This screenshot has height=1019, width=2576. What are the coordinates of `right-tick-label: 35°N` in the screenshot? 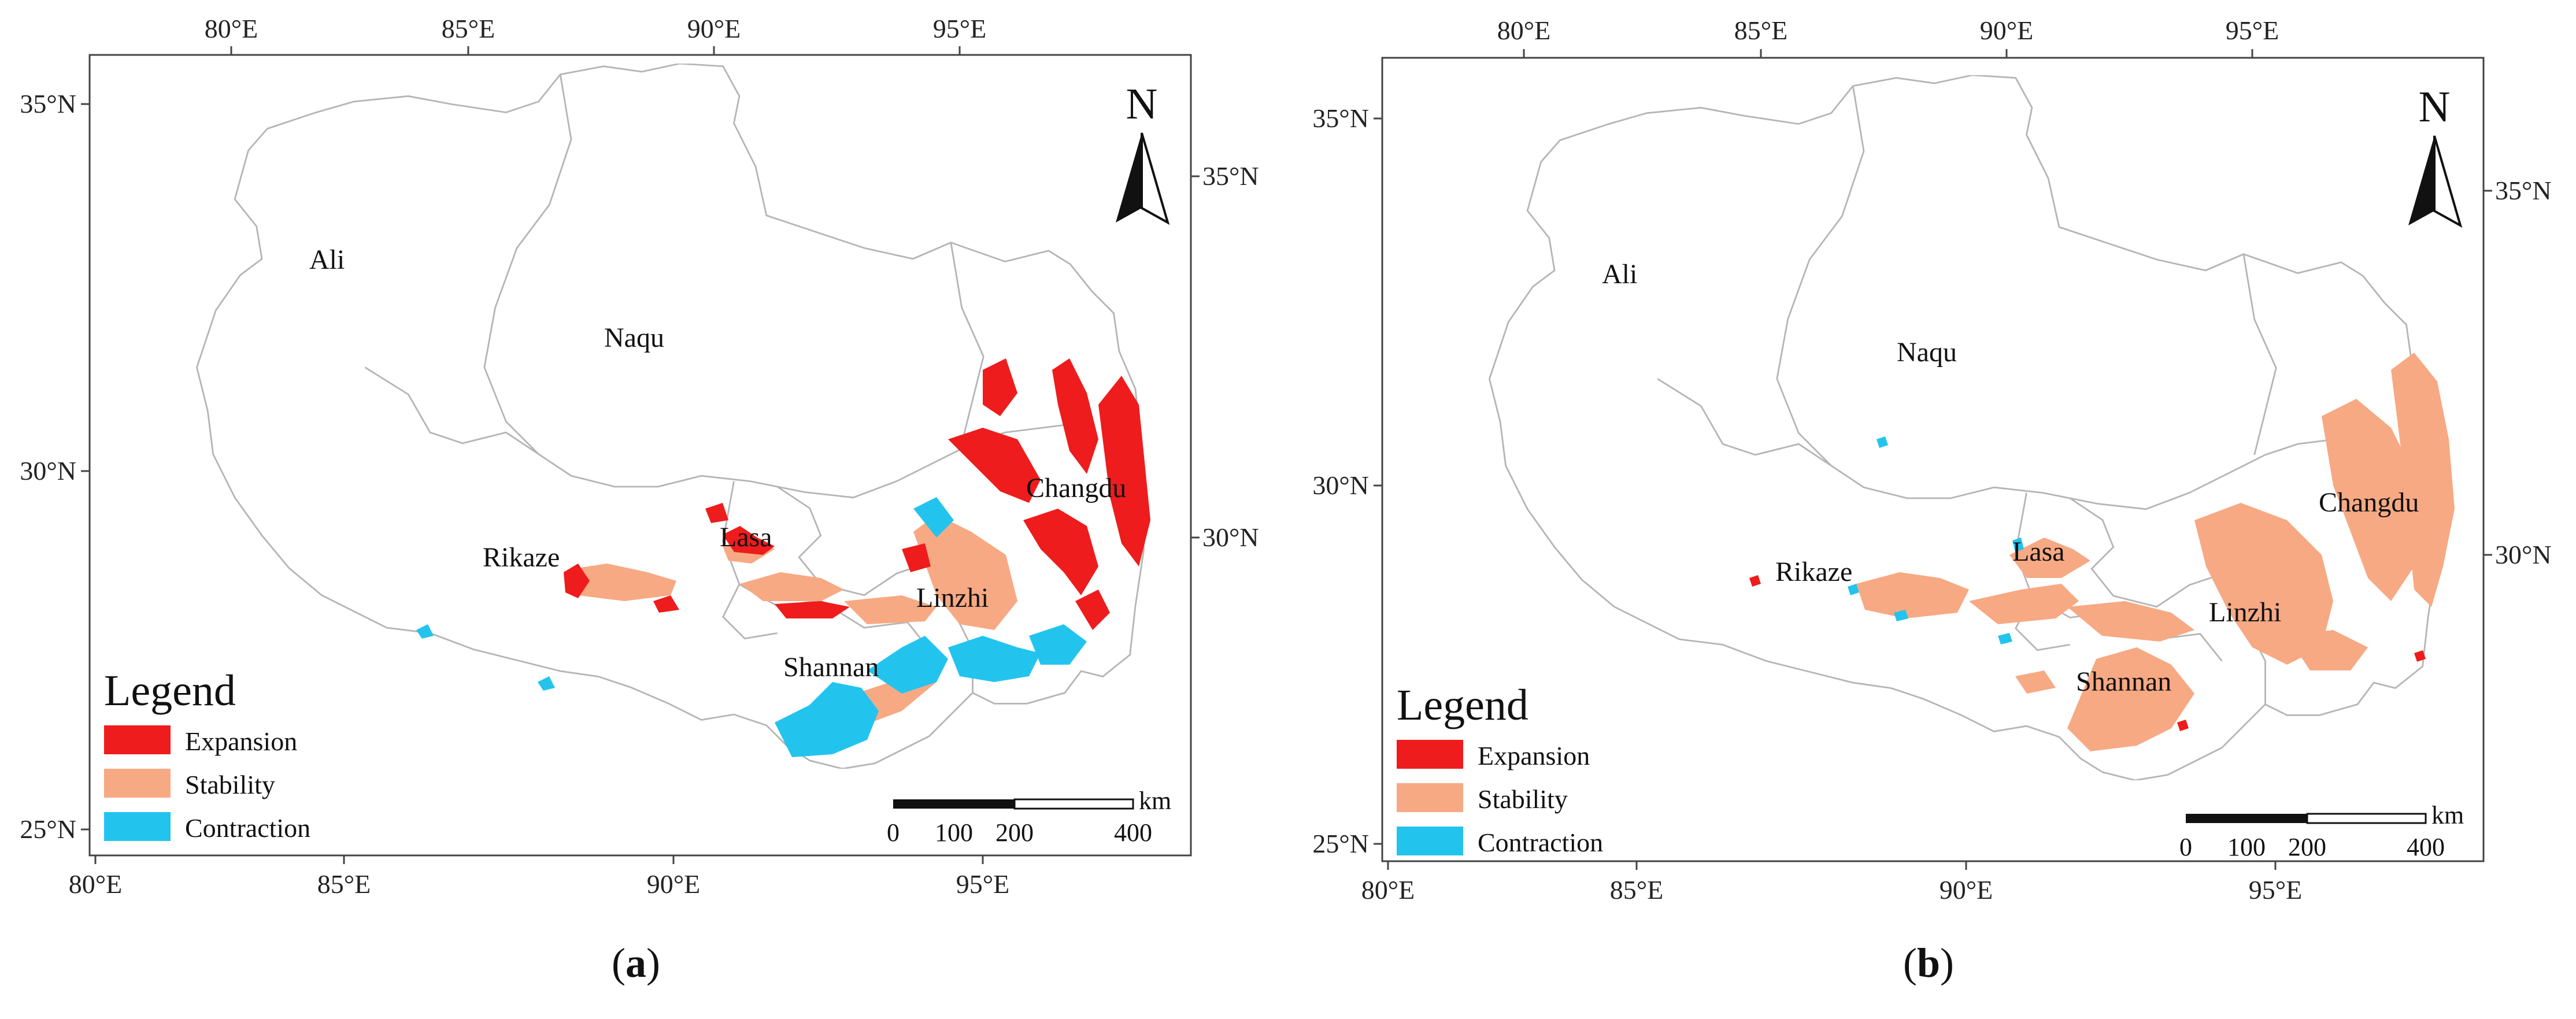 It's located at (1230, 176).